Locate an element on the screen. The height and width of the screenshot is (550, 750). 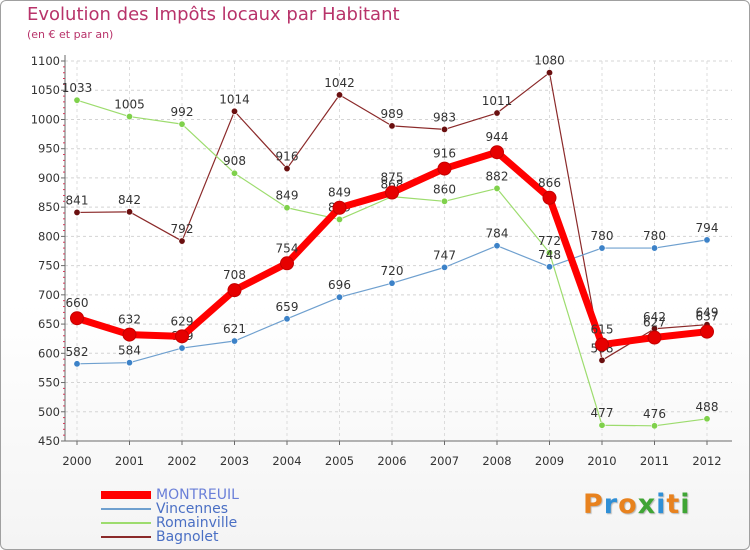
x-tick-label: 2008 is located at coordinates (496, 461).